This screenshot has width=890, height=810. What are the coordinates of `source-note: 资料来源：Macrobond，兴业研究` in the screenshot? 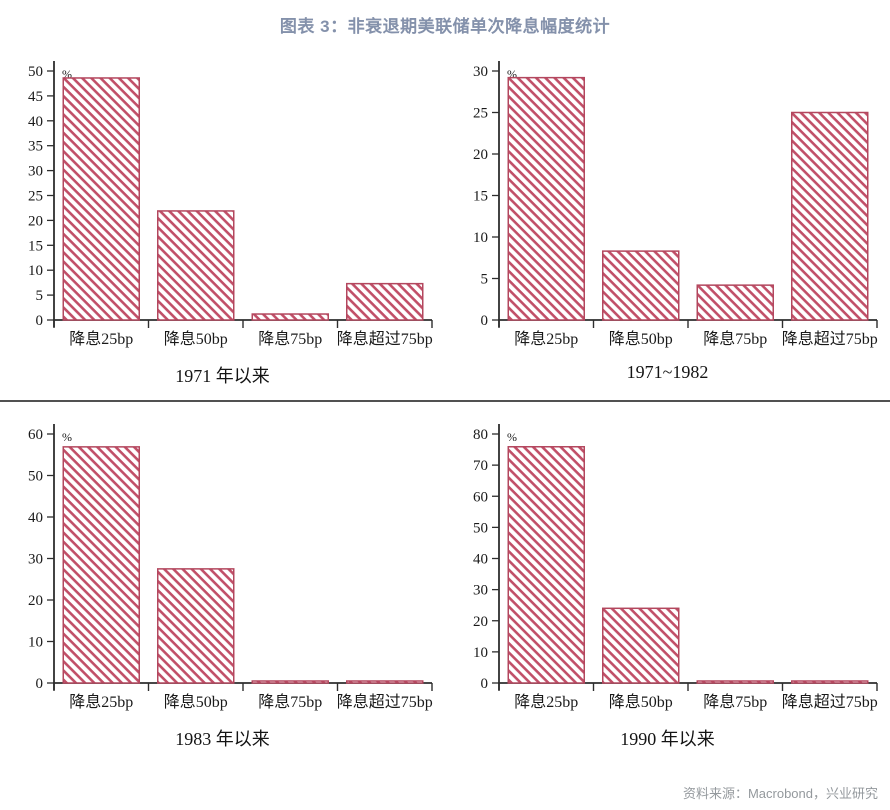 It's located at (780, 793).